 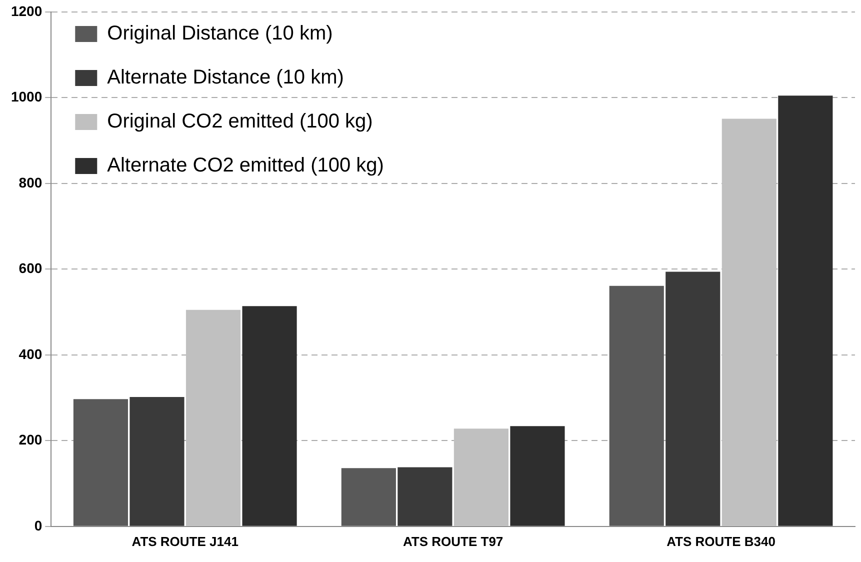 I want to click on y-tick-label: 1200, so click(x=26, y=10).